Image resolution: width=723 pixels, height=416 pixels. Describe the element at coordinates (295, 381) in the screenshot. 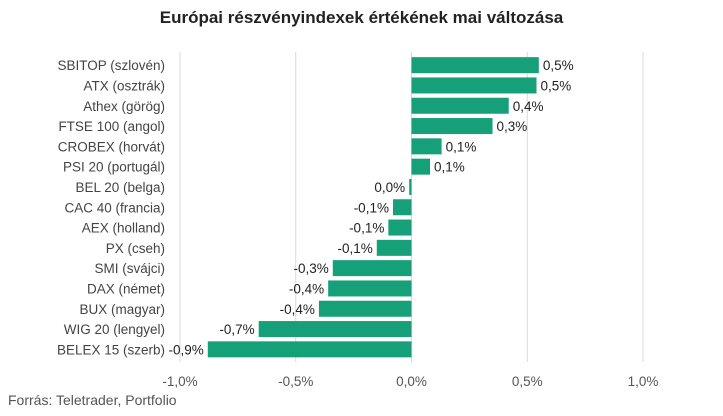

I see `x-tick-label: -0,5%` at that location.